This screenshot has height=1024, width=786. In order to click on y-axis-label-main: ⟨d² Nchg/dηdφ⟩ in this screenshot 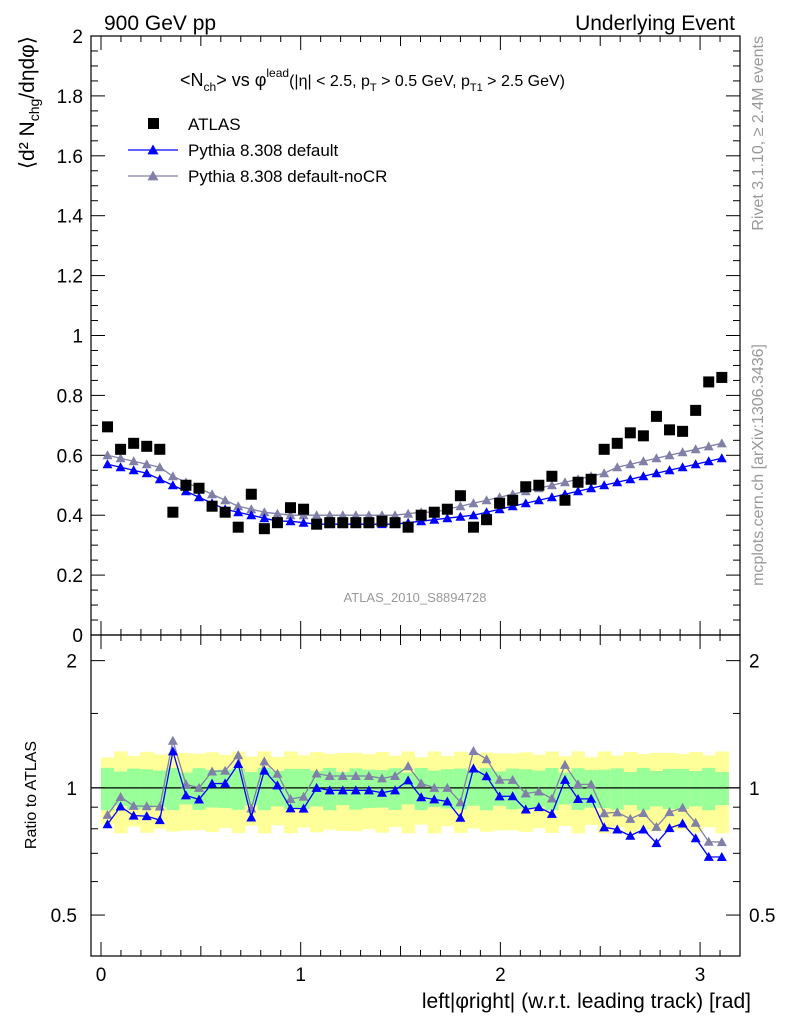, I will do `click(29, 102)`.